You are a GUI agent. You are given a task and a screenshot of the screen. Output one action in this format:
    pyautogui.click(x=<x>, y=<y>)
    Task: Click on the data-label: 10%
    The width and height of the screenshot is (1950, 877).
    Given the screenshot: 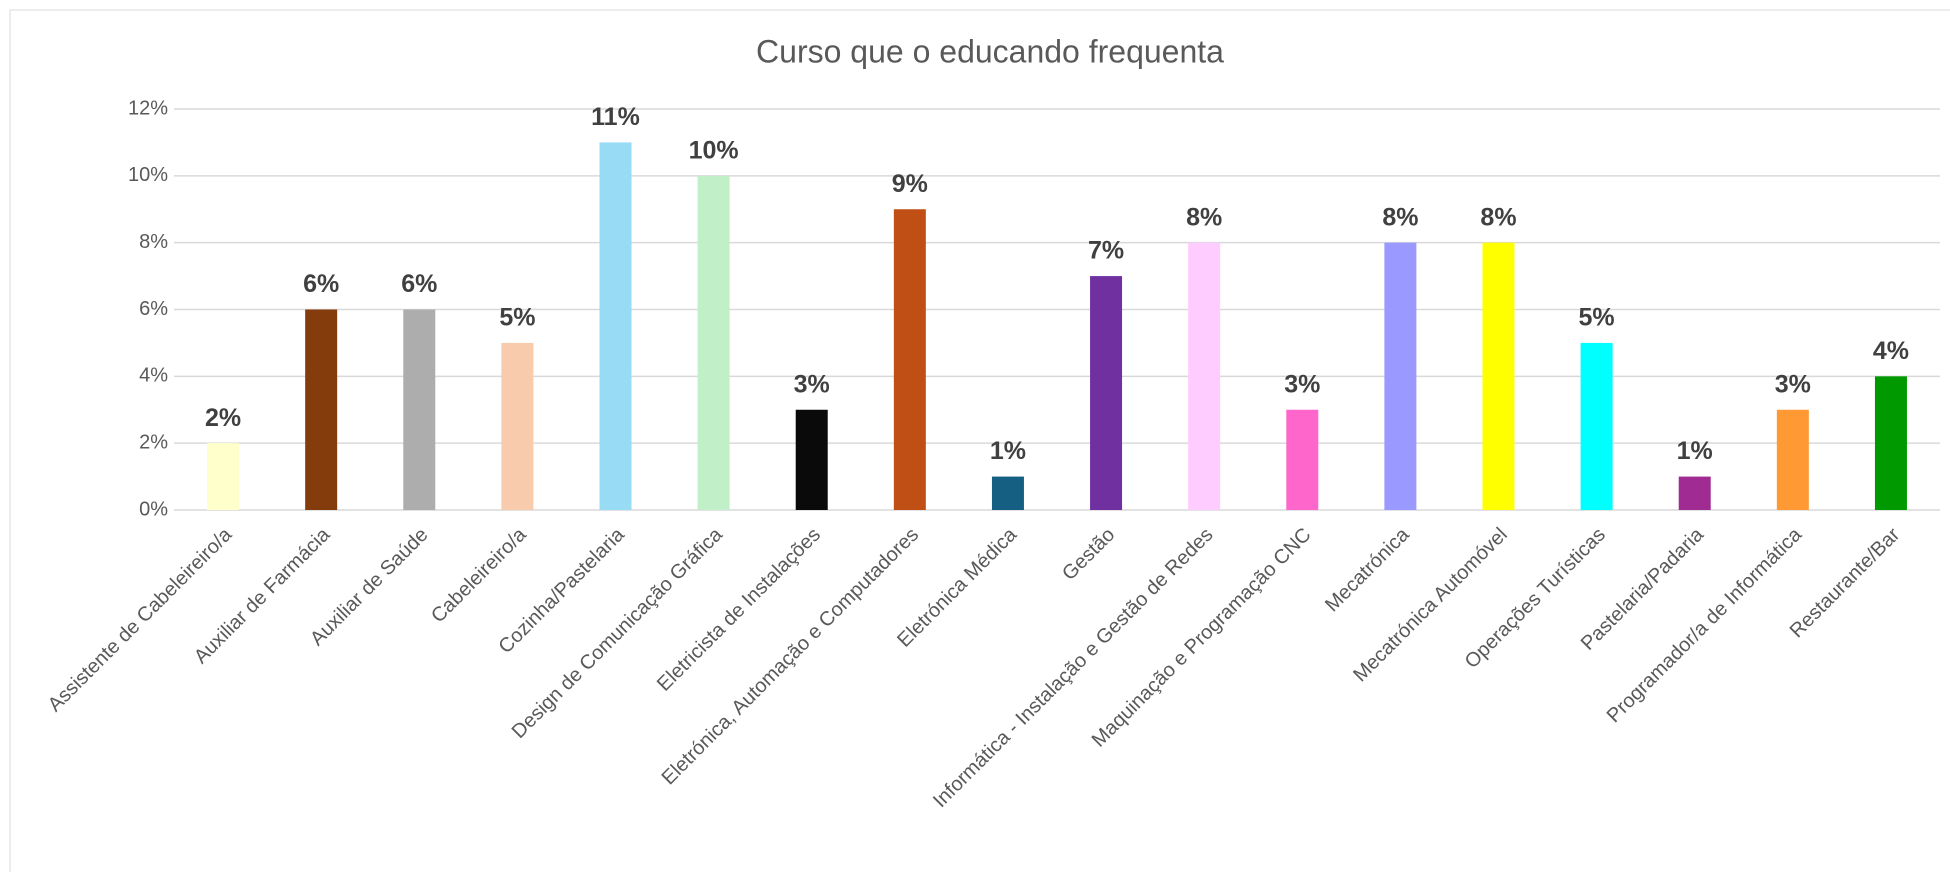 What is the action you would take?
    pyautogui.click(x=714, y=150)
    